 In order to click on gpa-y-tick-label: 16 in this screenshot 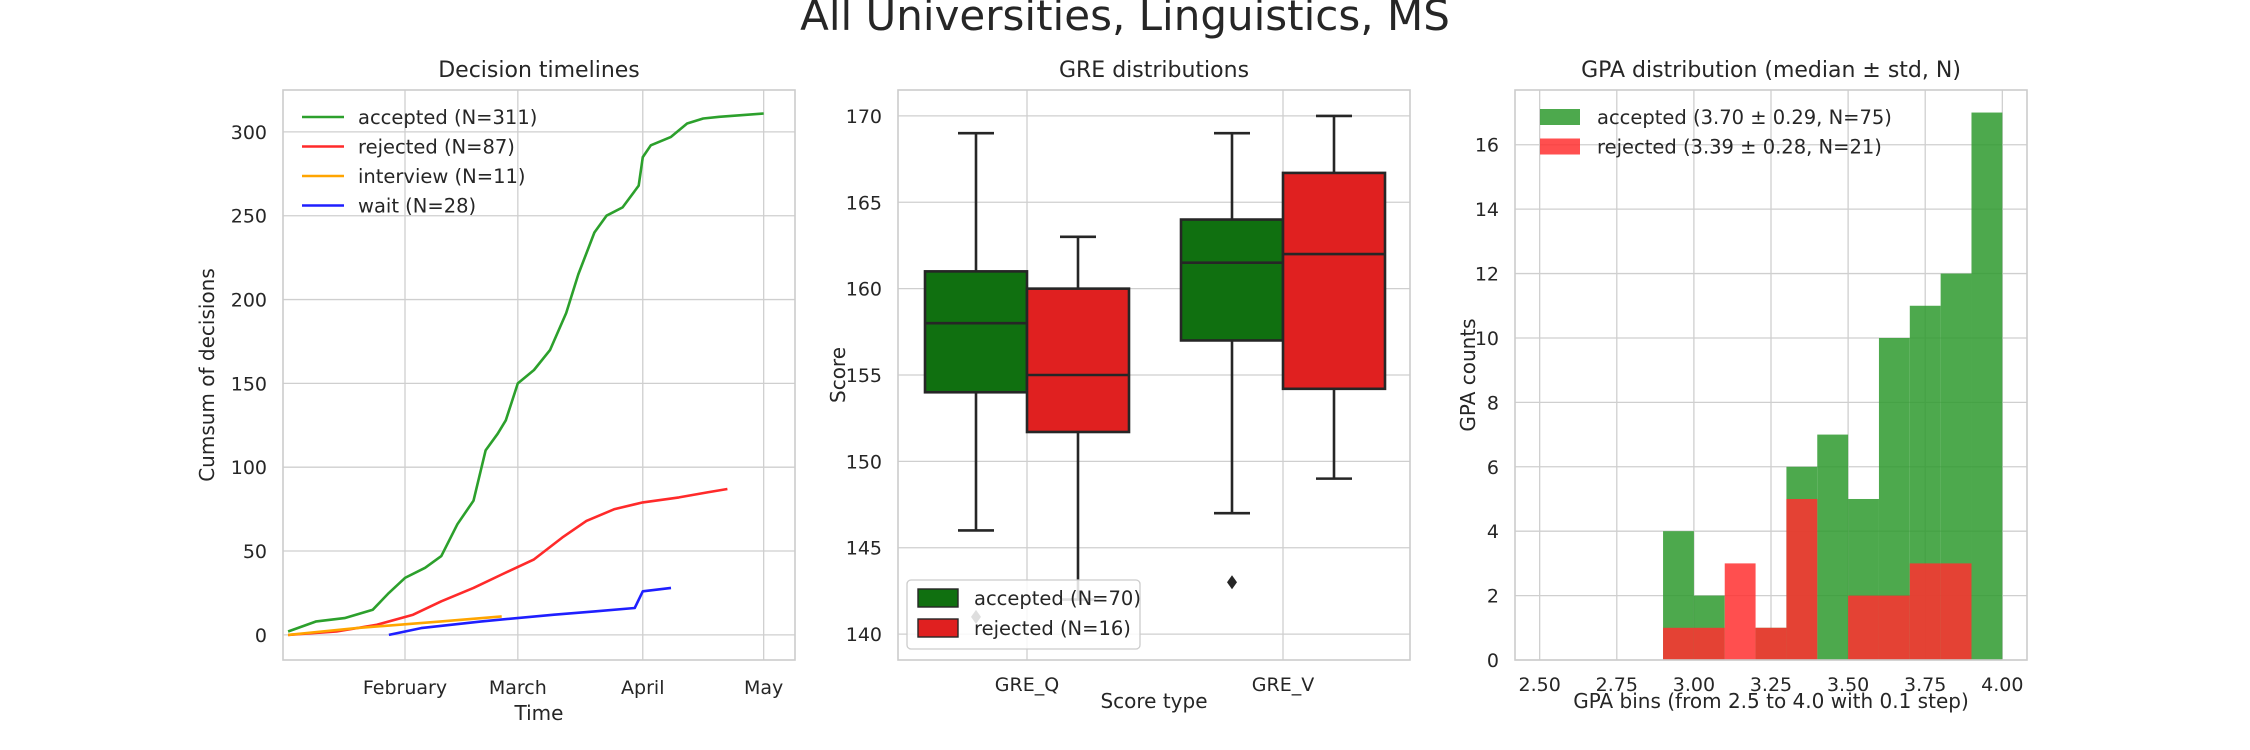, I will do `click(1487, 146)`.